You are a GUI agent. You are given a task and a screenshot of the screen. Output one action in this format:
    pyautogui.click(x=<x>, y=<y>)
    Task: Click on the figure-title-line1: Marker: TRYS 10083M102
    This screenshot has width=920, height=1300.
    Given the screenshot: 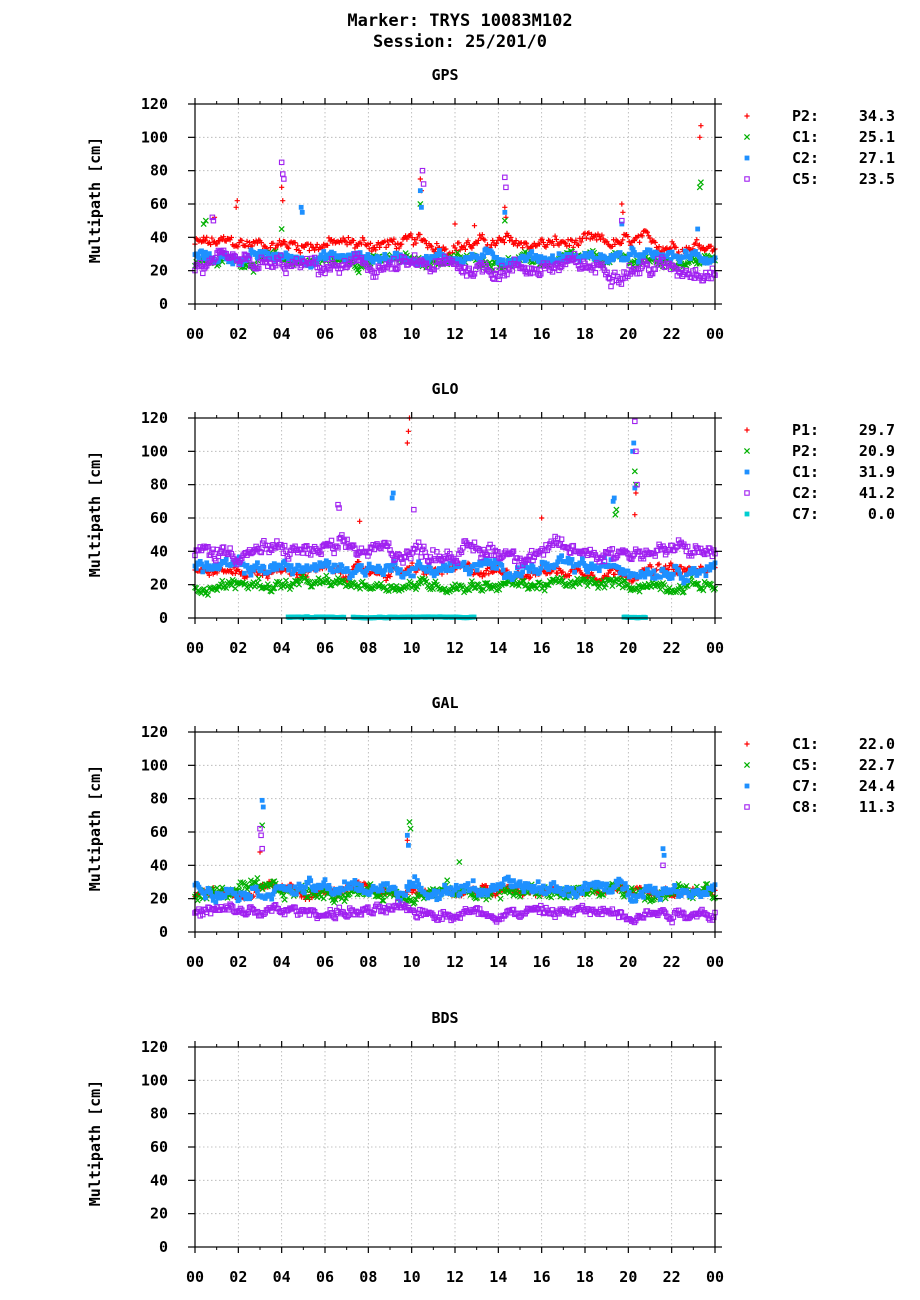 What is the action you would take?
    pyautogui.click(x=459, y=21)
    